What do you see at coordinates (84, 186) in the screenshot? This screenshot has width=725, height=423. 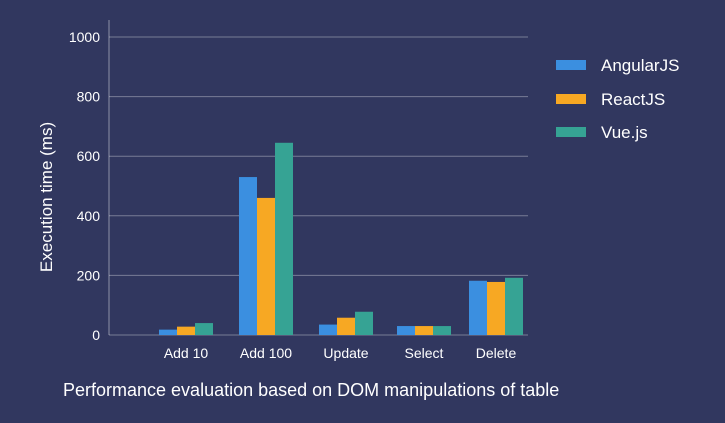 I see `y-axis-ticks: 0 200 400 600 800 1000` at bounding box center [84, 186].